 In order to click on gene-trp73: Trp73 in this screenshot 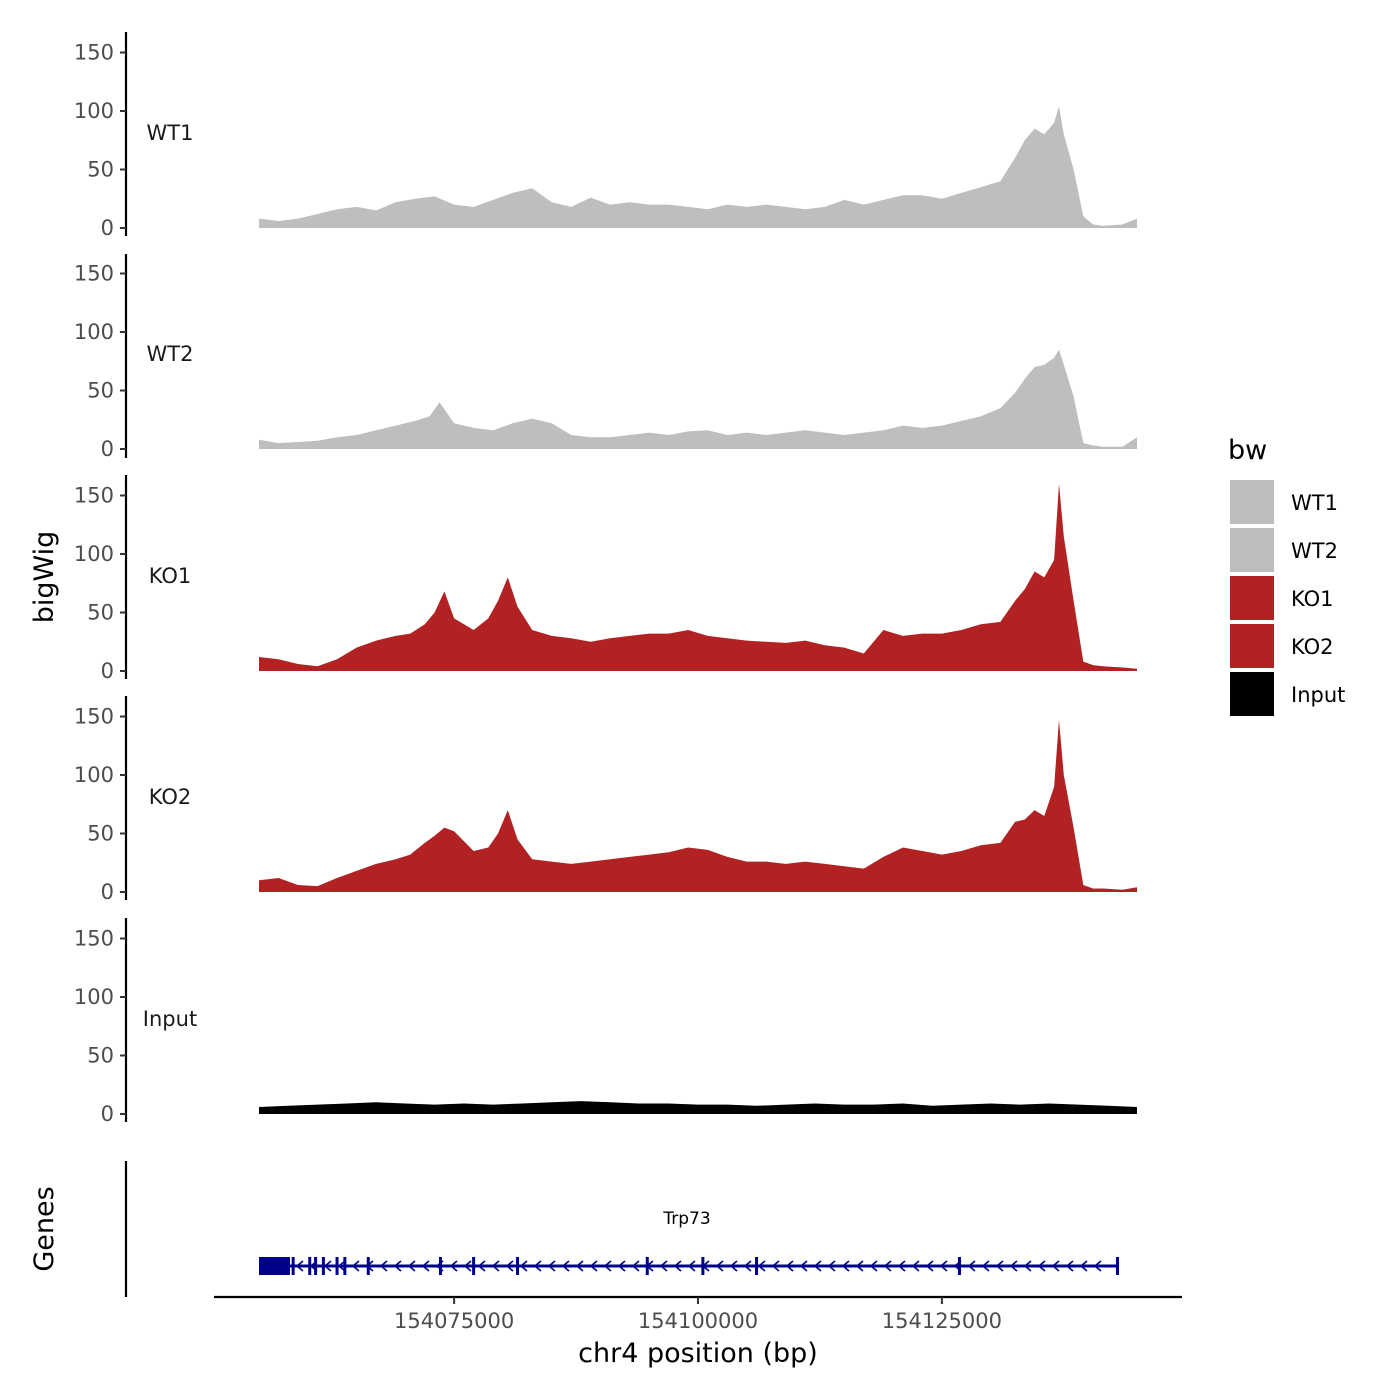, I will do `click(689, 1242)`.